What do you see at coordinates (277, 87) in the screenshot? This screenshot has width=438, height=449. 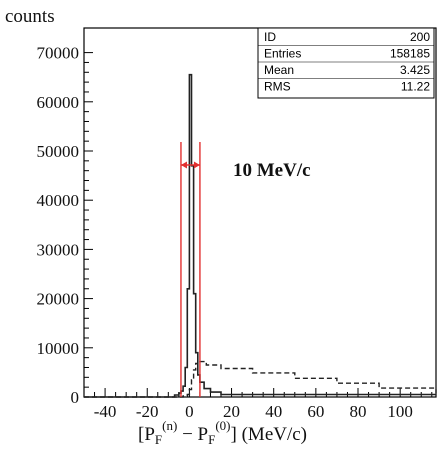 I see `stats-label: RMS` at bounding box center [277, 87].